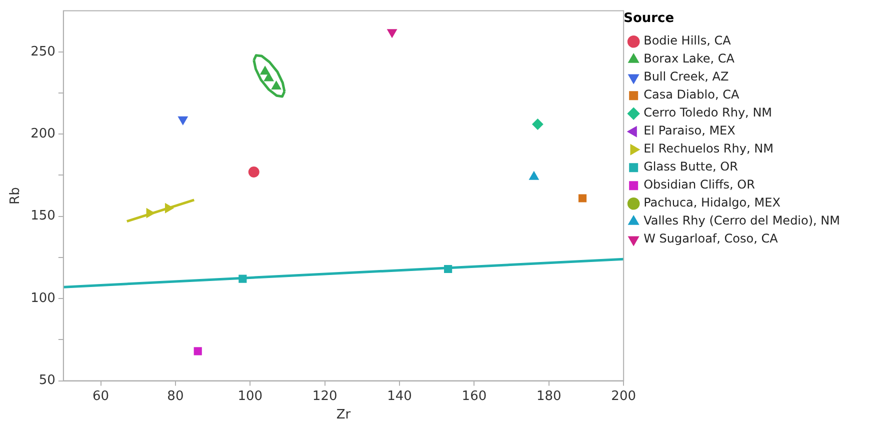 This screenshot has width=870, height=423. Describe the element at coordinates (43, 298) in the screenshot. I see `y-tick-label: 100` at that location.